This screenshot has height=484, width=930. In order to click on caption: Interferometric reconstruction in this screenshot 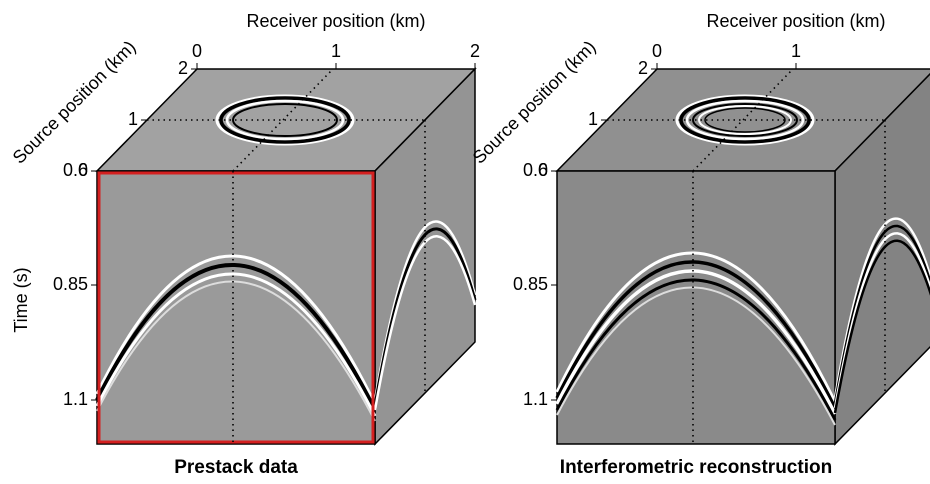, I will do `click(696, 467)`.